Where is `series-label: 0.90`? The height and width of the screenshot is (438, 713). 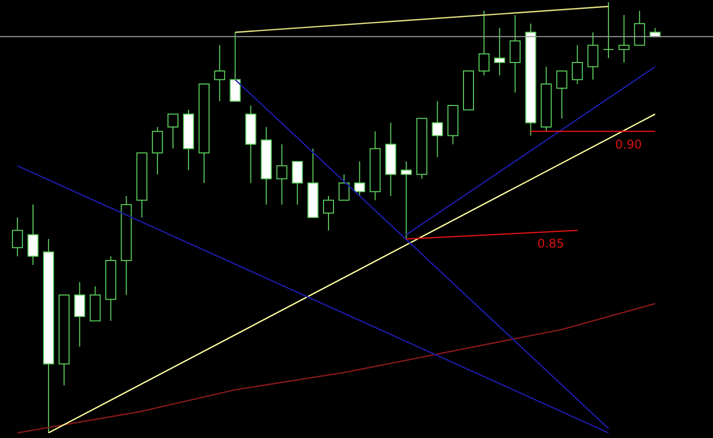 series-label: 0.90 is located at coordinates (628, 144).